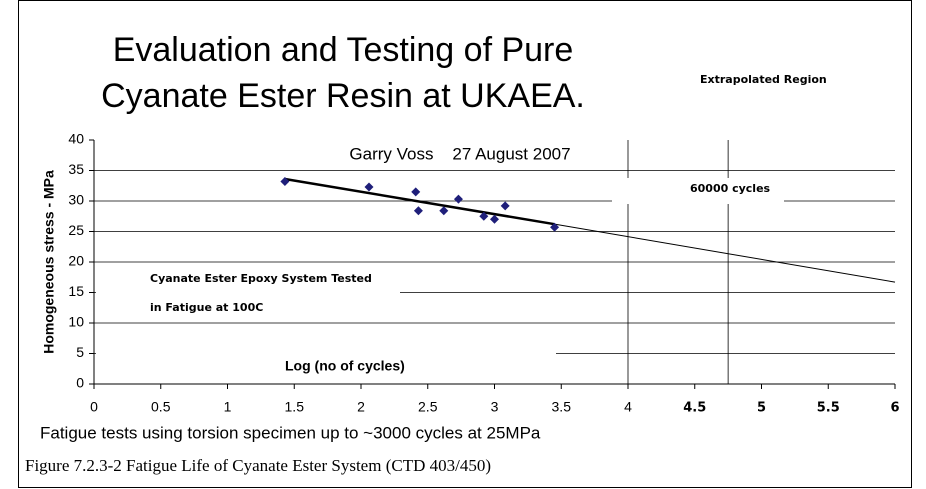  I want to click on annotation: Log (no of cycles), so click(345, 366).